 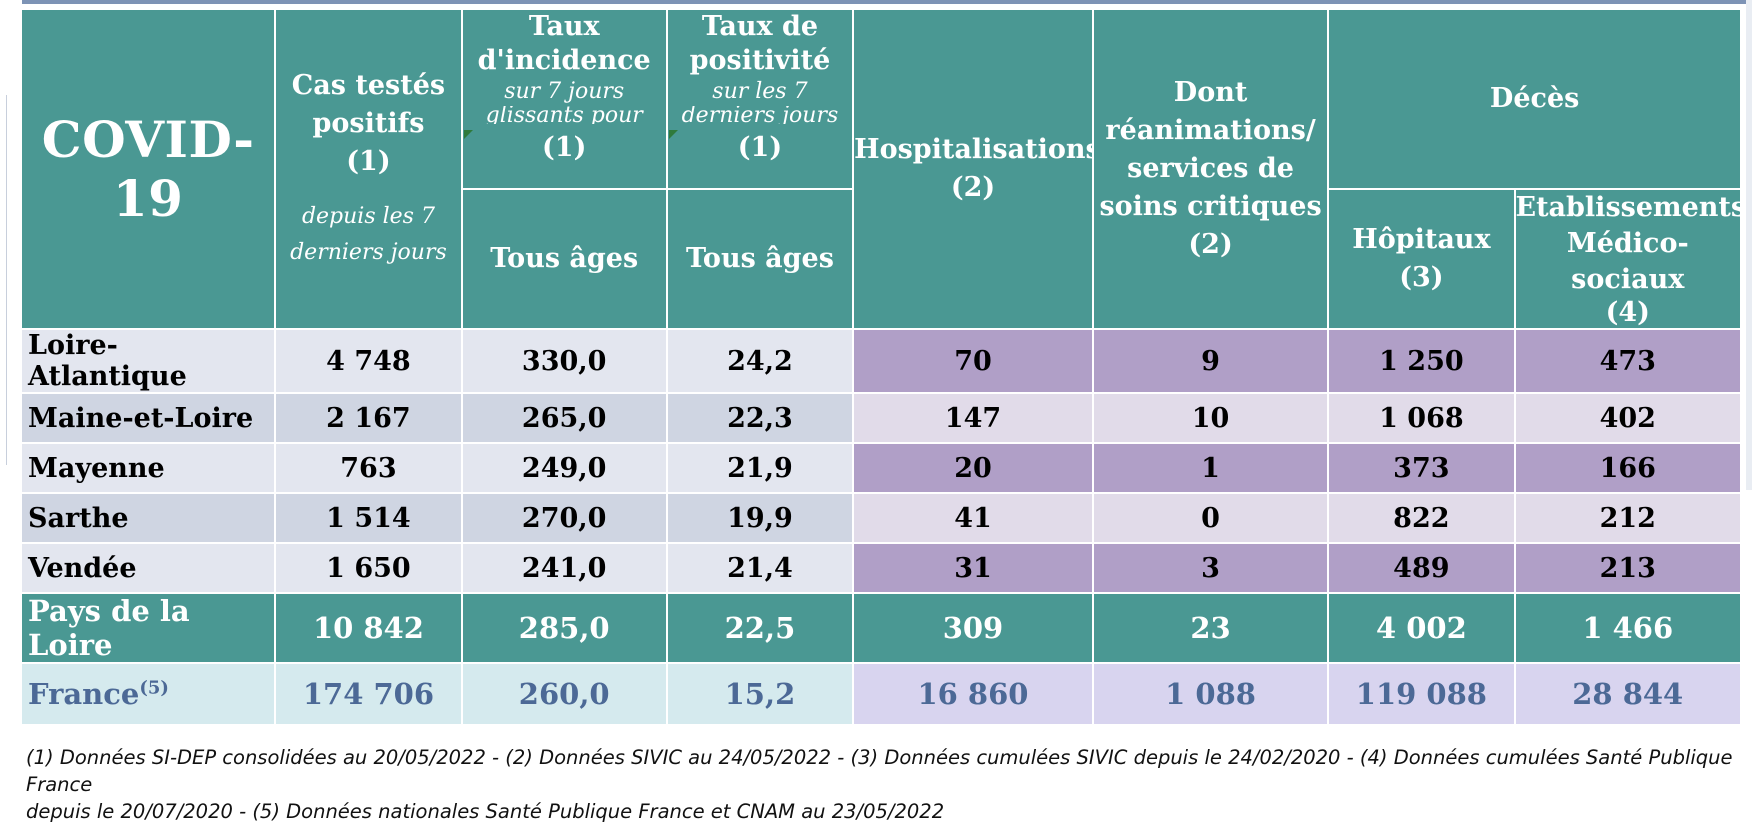 What do you see at coordinates (1749, 245) in the screenshot?
I see `right-edge-decoration` at bounding box center [1749, 245].